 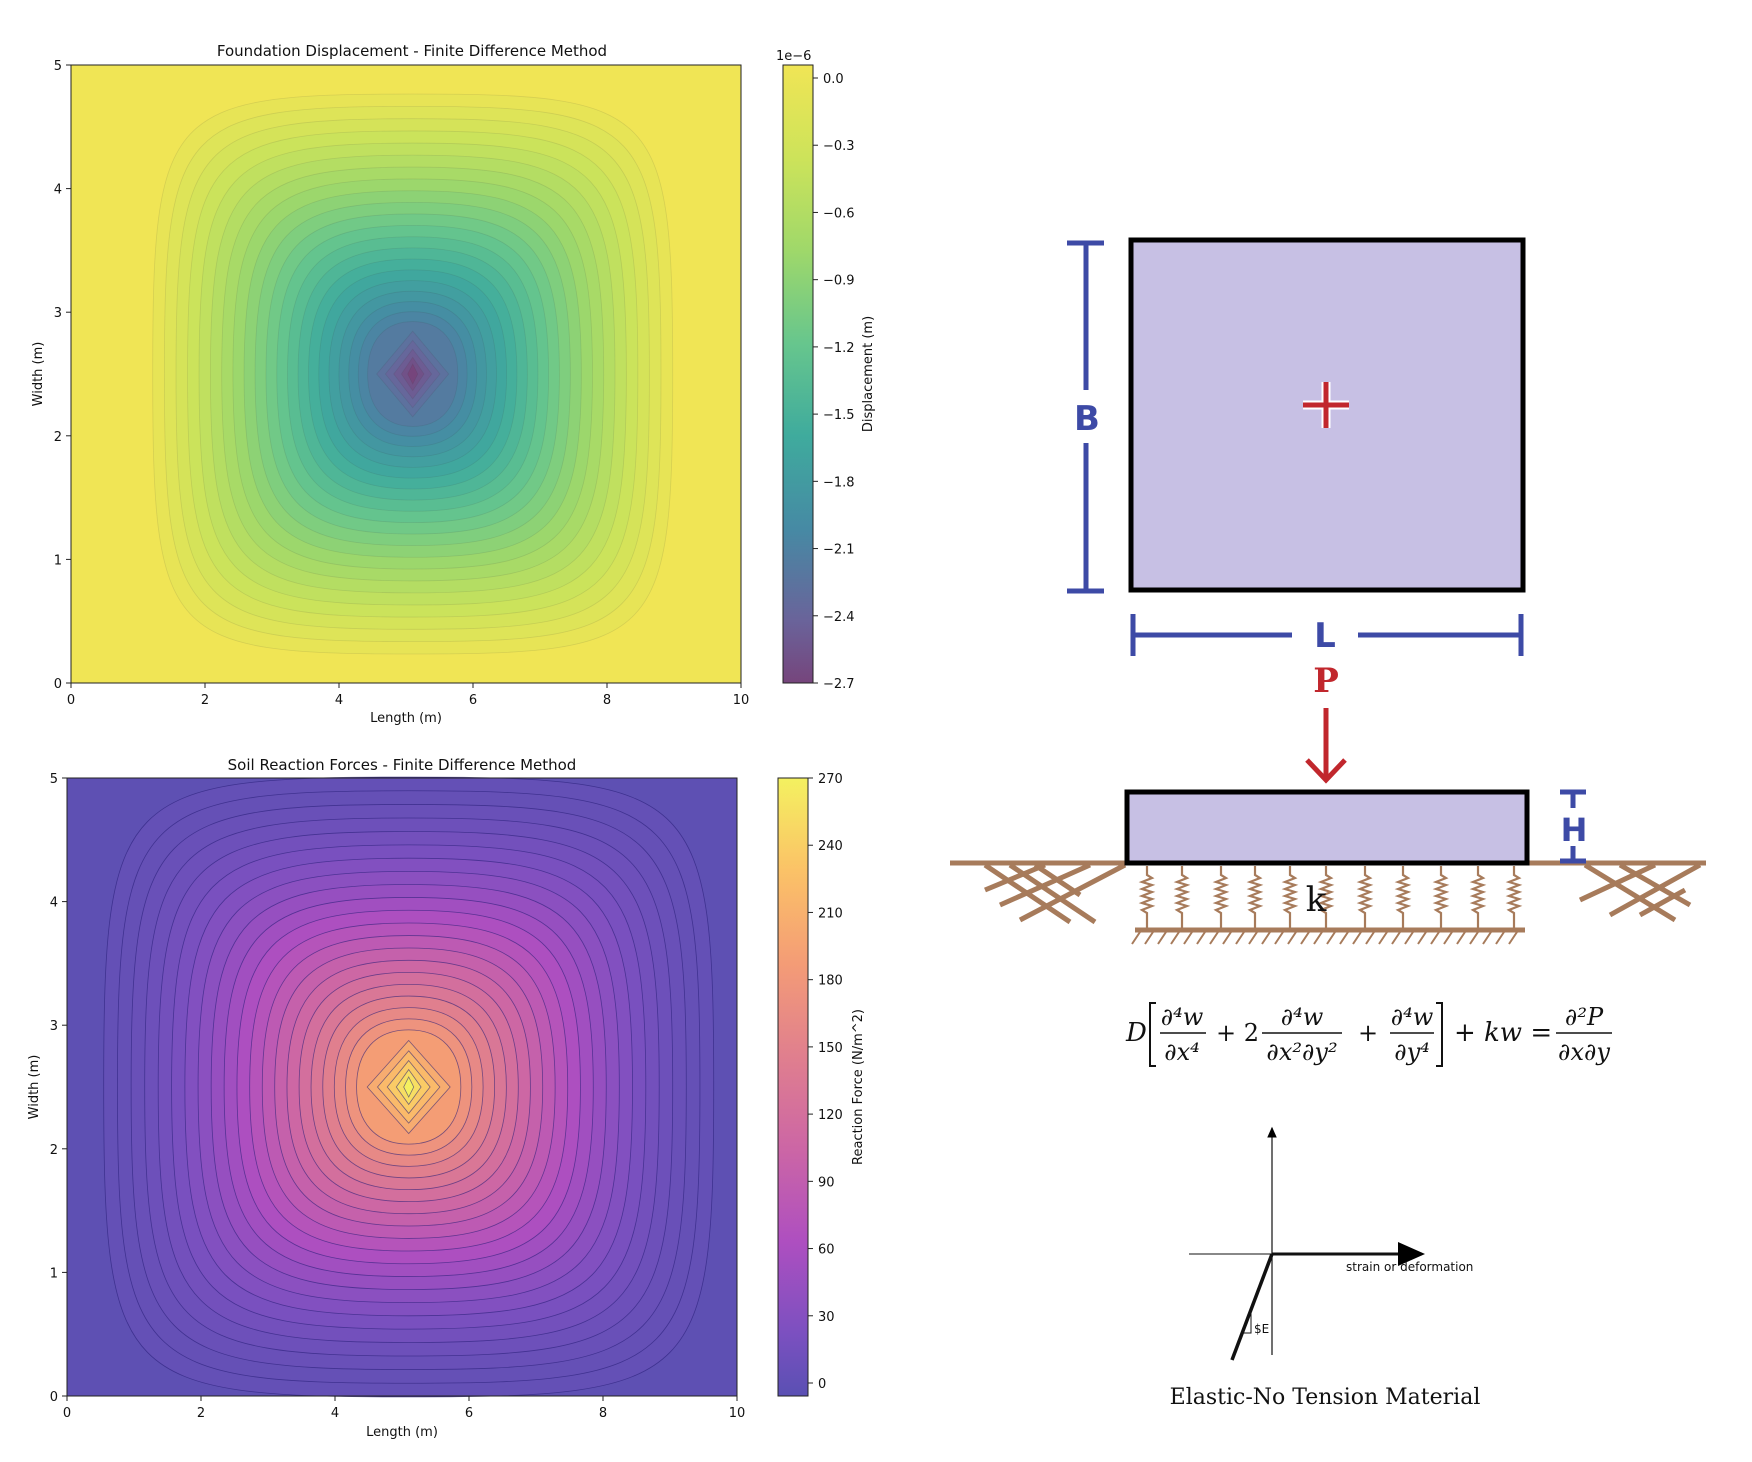 What do you see at coordinates (58, 560) in the screenshot?
I see `y-tick-label: 1` at bounding box center [58, 560].